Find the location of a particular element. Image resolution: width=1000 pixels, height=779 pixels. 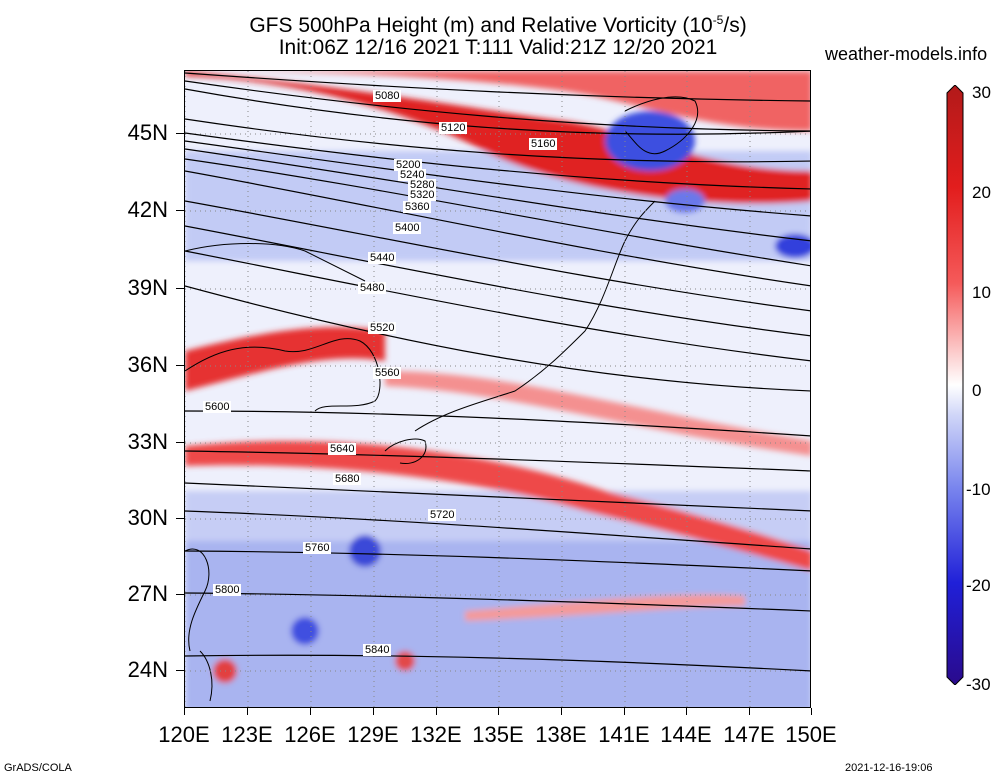

contour-label: 5120 is located at coordinates (453, 128).